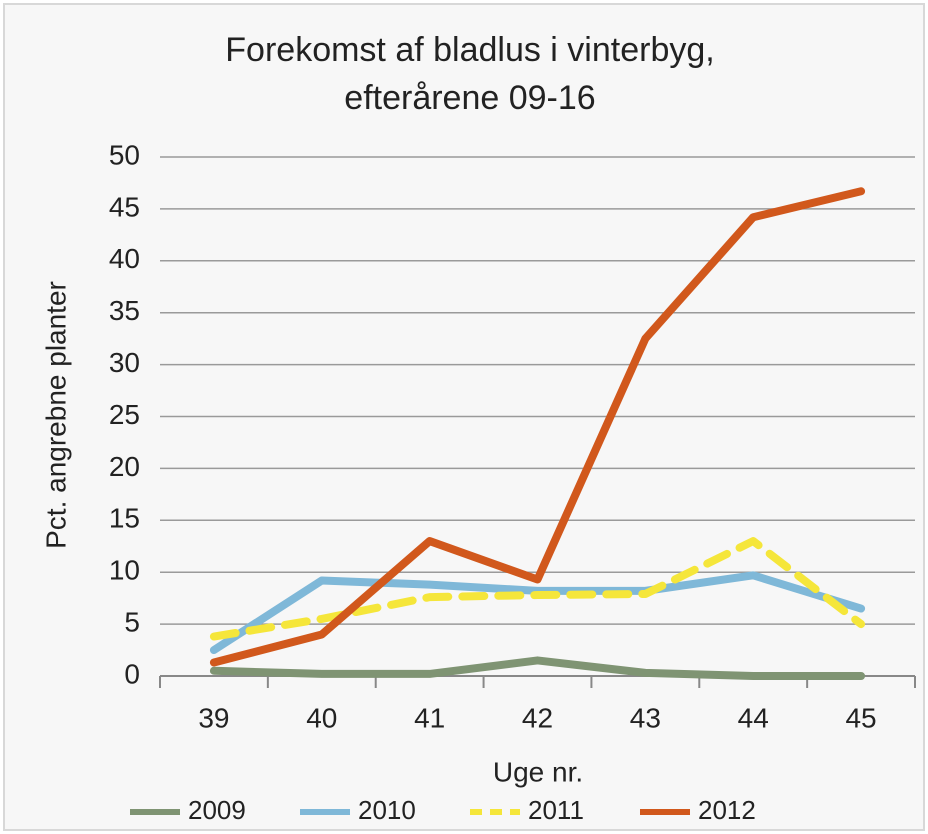 Image resolution: width=928 pixels, height=834 pixels. What do you see at coordinates (753, 717) in the screenshot?
I see `x-tick-label: 44` at bounding box center [753, 717].